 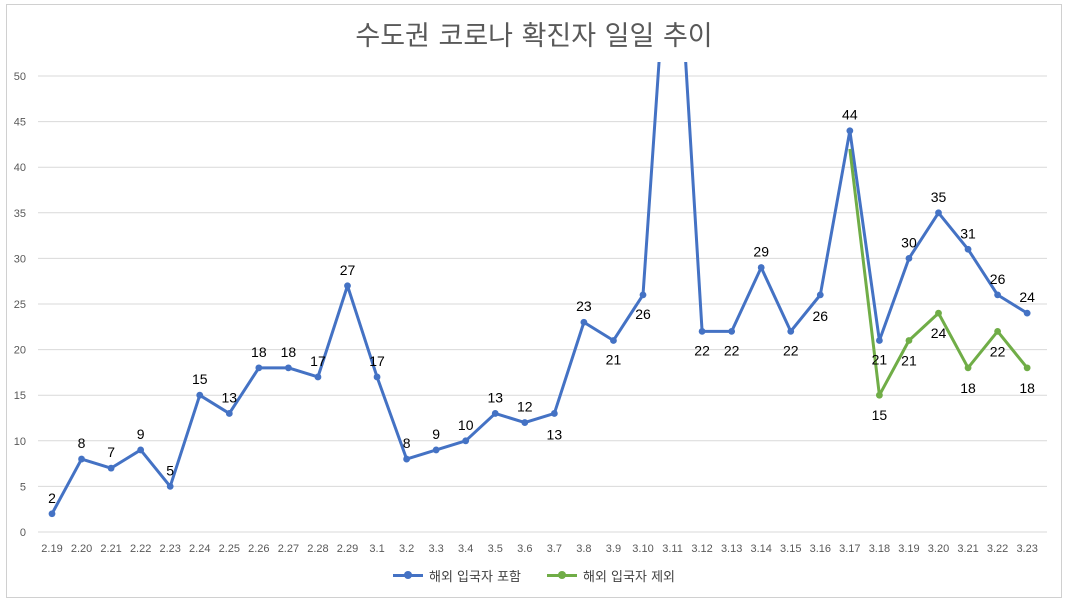 I want to click on x-tick-label: 2.29, so click(x=347, y=549).